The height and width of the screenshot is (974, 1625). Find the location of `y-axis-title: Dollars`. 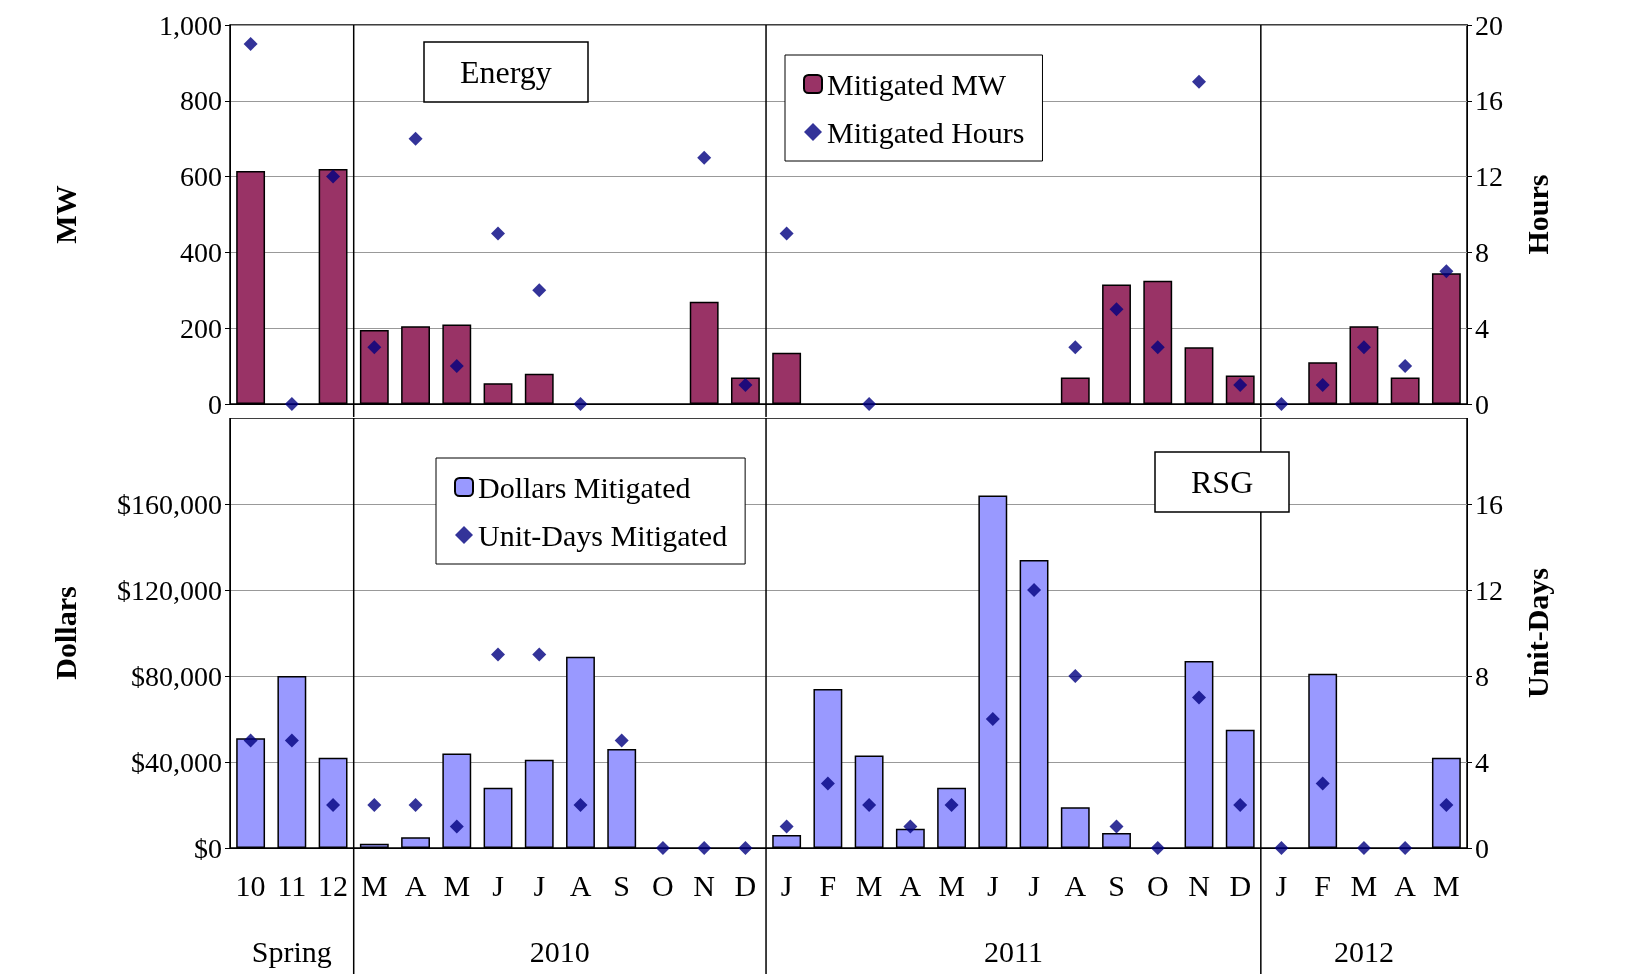

y-axis-title: Dollars is located at coordinates (65, 633).